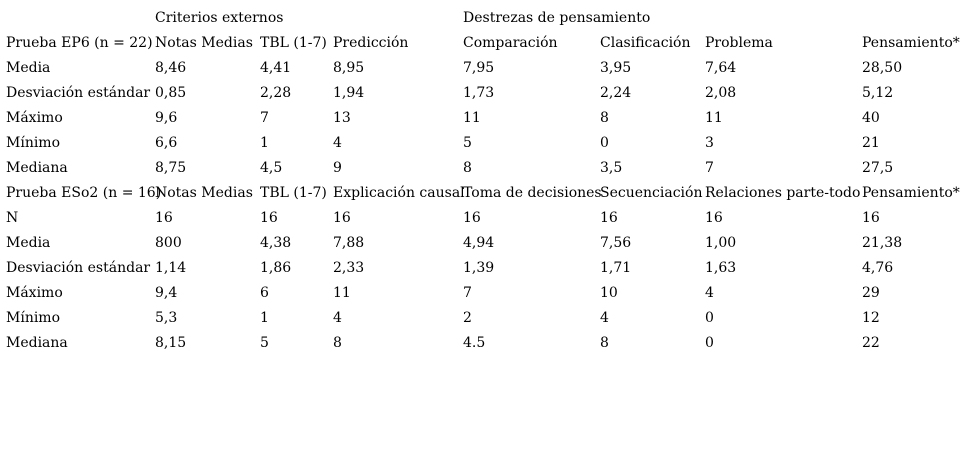 The height and width of the screenshot is (466, 976). Describe the element at coordinates (467, 318) in the screenshot. I see `data-cell: 2` at that location.